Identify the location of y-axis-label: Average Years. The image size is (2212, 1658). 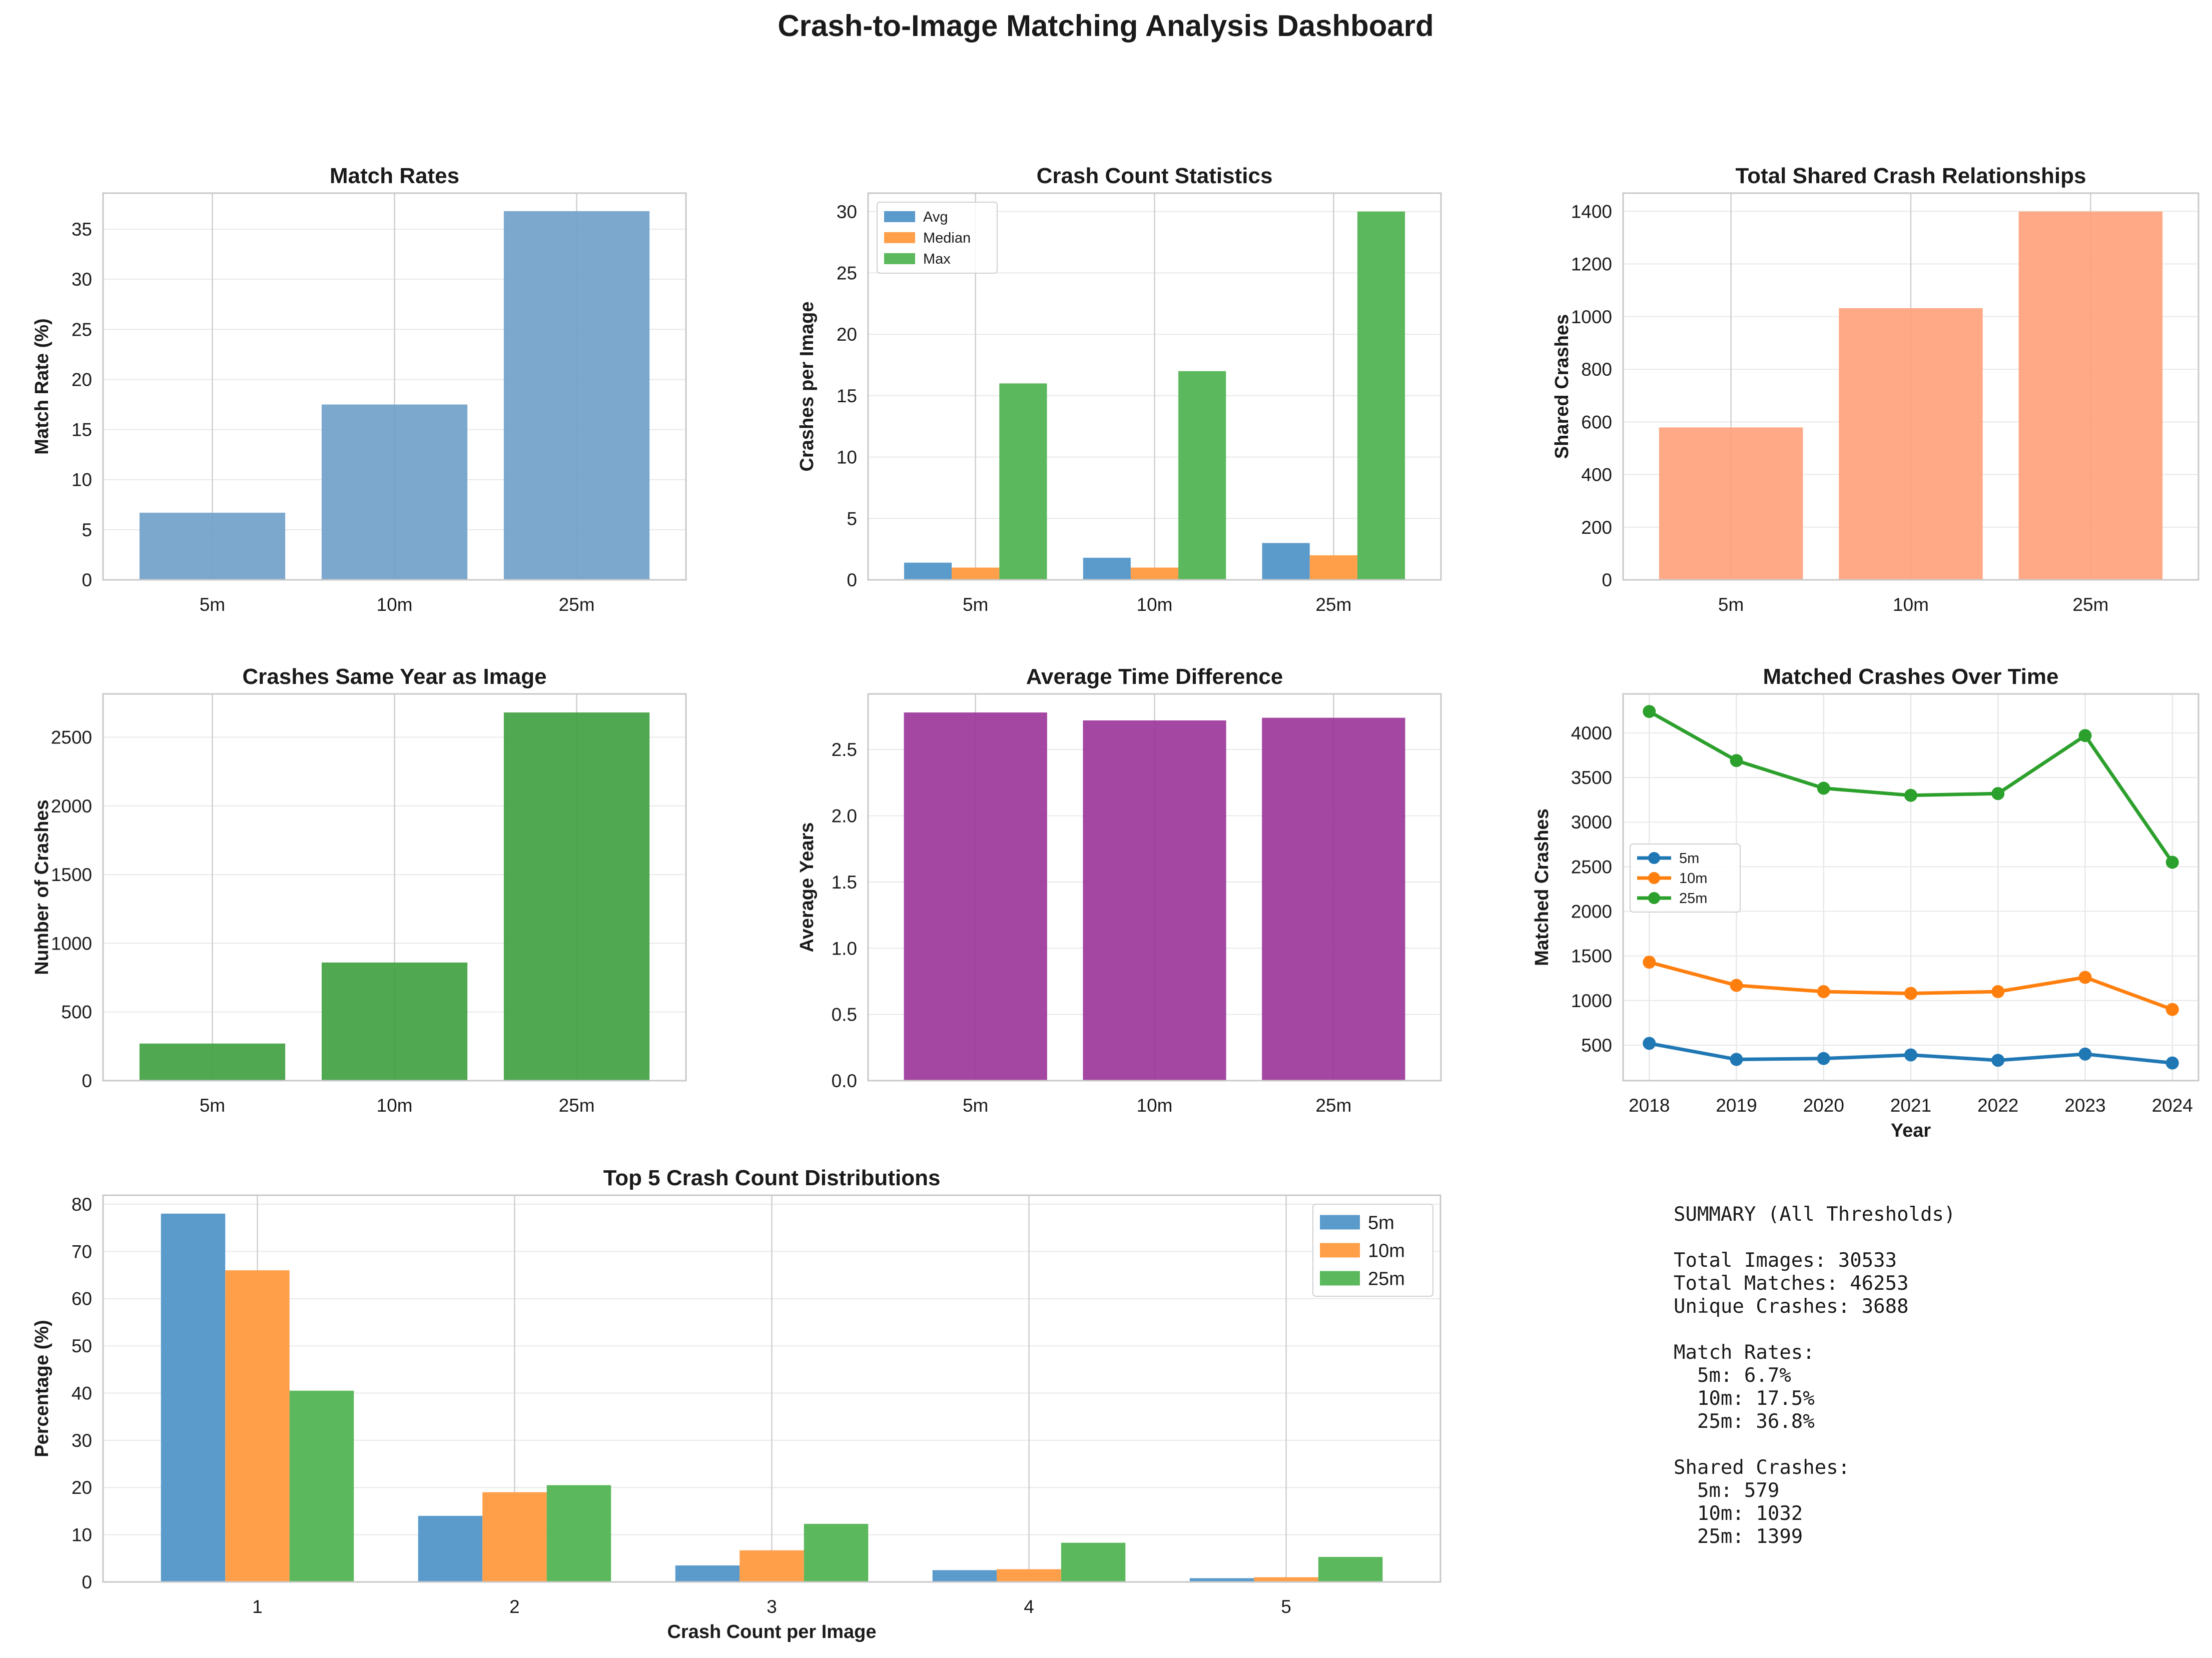
(807, 887).